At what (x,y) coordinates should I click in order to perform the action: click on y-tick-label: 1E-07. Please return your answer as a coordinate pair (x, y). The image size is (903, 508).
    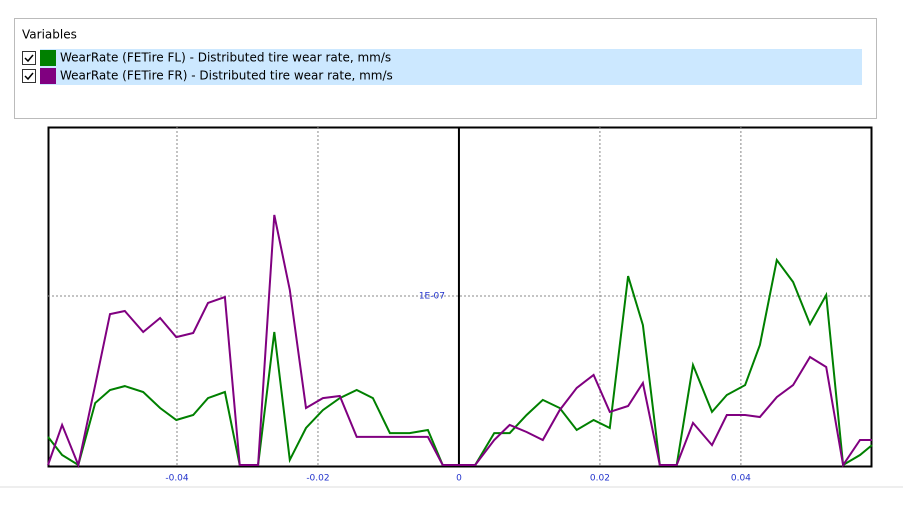
    Looking at the image, I should click on (432, 297).